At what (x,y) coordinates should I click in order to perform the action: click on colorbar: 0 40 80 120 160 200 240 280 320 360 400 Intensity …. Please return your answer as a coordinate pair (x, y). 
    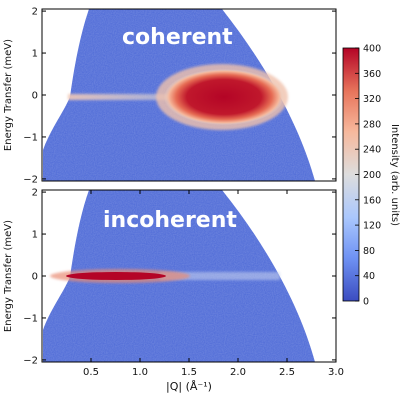
    Looking at the image, I should click on (371, 176).